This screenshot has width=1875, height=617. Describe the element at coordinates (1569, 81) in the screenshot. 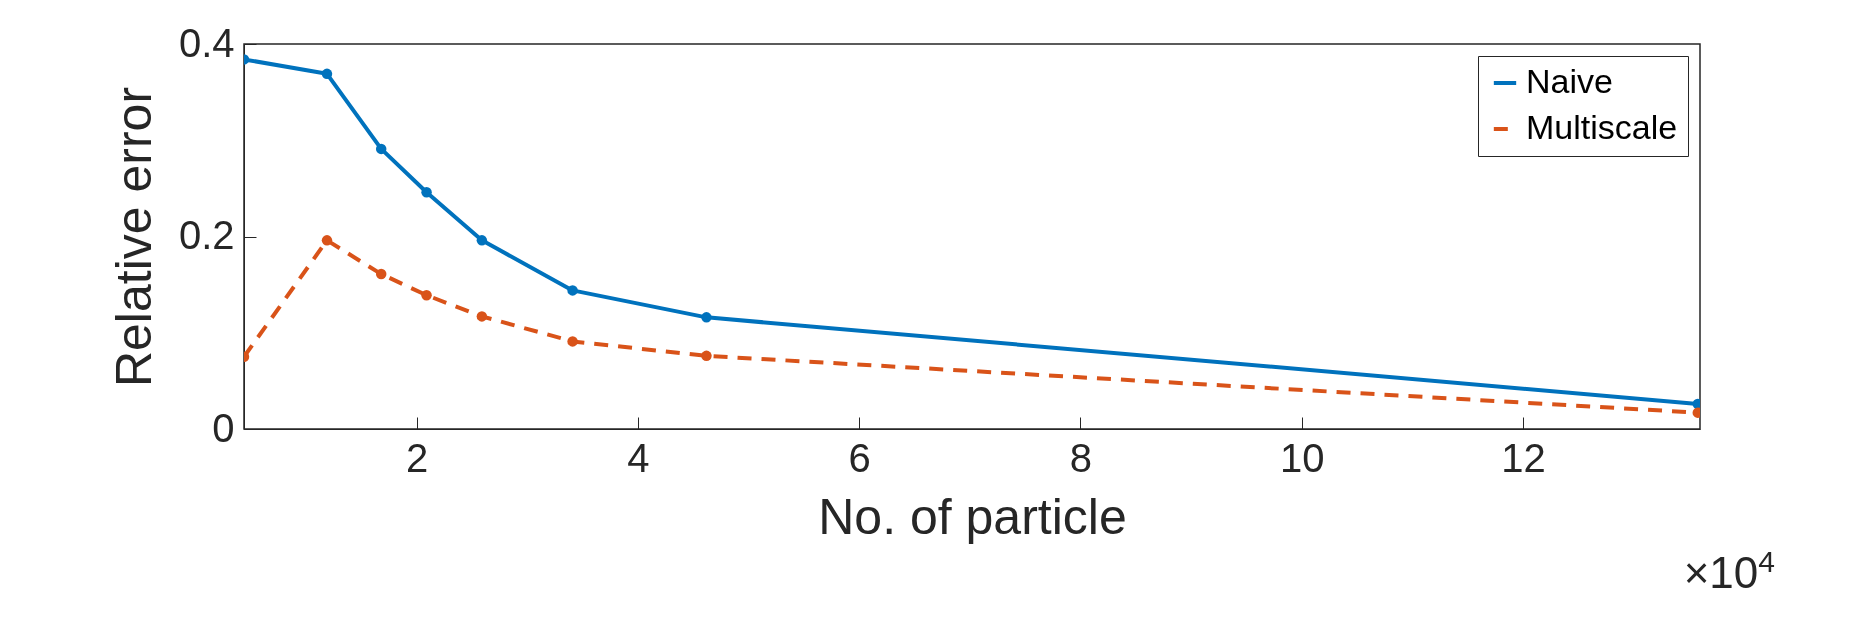

I see `legend-label: Naive` at that location.